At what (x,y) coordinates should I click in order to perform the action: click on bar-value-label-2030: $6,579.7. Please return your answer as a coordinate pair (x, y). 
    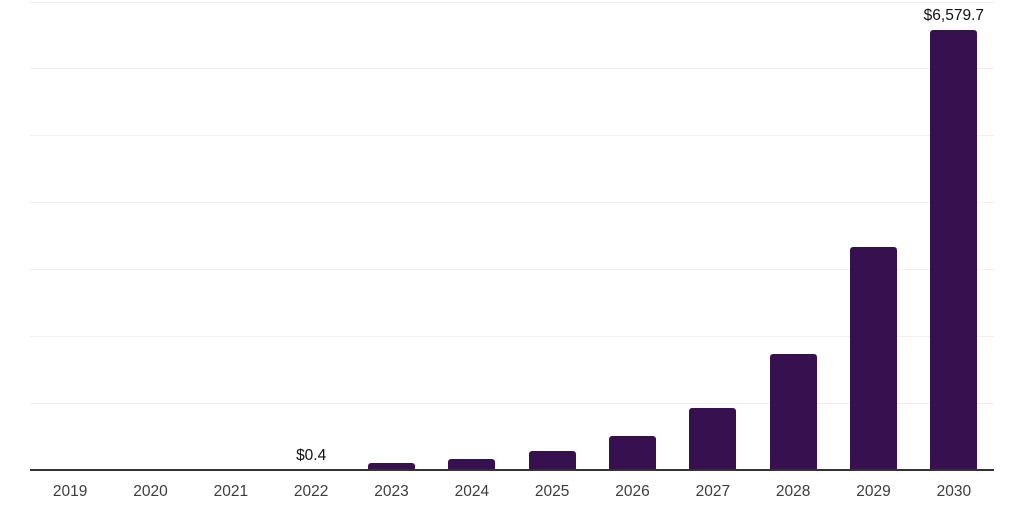
    Looking at the image, I should click on (953, 16).